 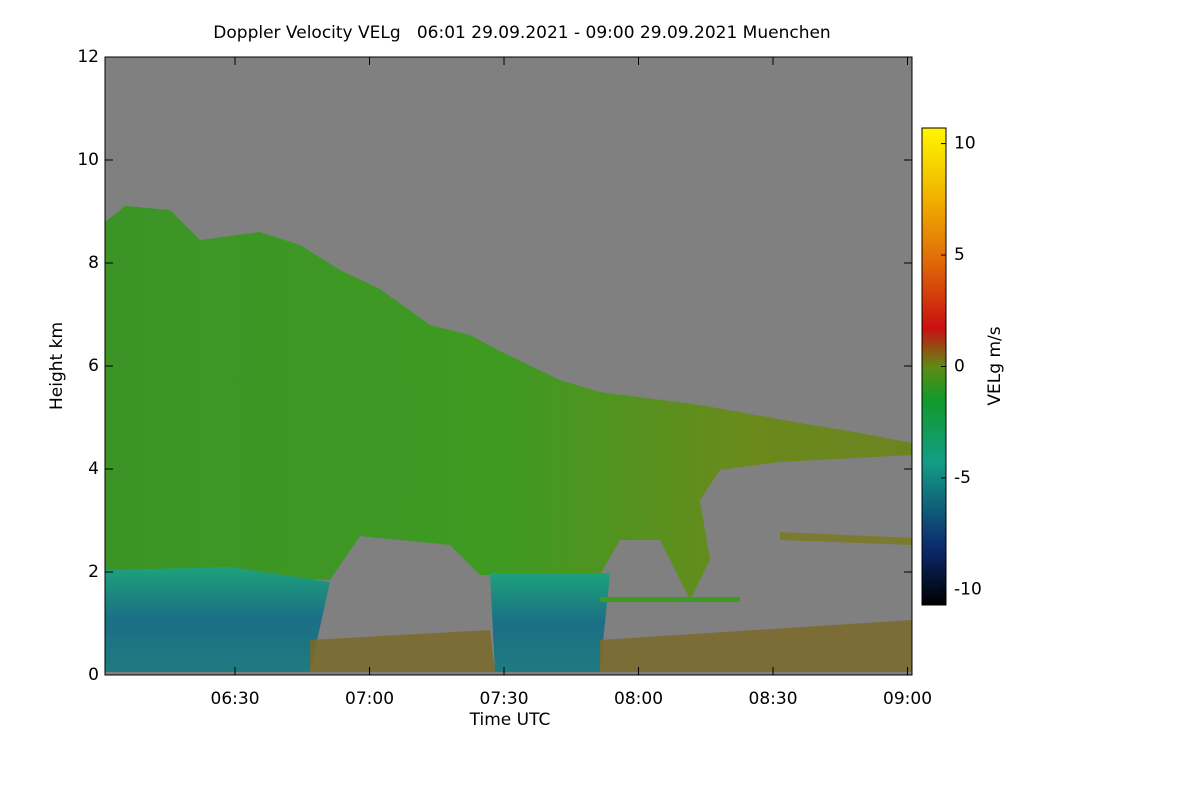 What do you see at coordinates (369, 699) in the screenshot?
I see `x-tick-label: 07:00` at bounding box center [369, 699].